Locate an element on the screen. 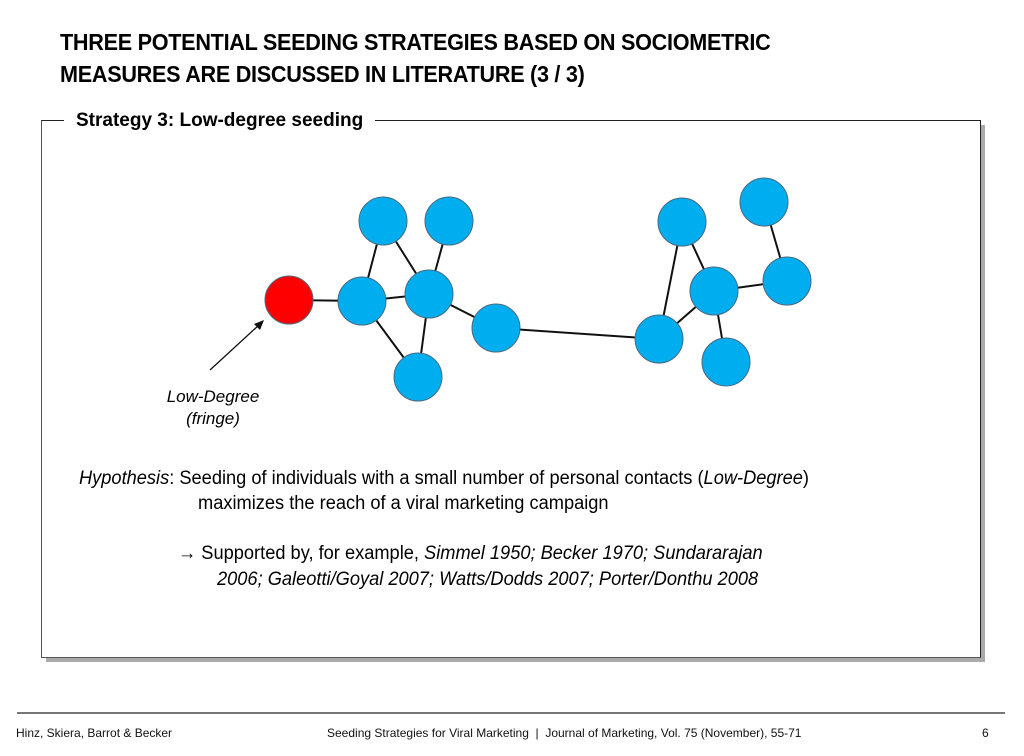  low-degree-label: Low-Degree (fringe) is located at coordinates (213, 408).